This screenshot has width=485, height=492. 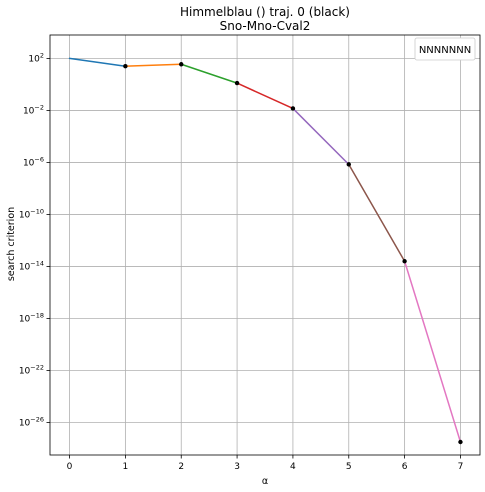 I want to click on x-axis-ticks: 0 1 2 3 4 5 6 7, so click(x=265, y=463).